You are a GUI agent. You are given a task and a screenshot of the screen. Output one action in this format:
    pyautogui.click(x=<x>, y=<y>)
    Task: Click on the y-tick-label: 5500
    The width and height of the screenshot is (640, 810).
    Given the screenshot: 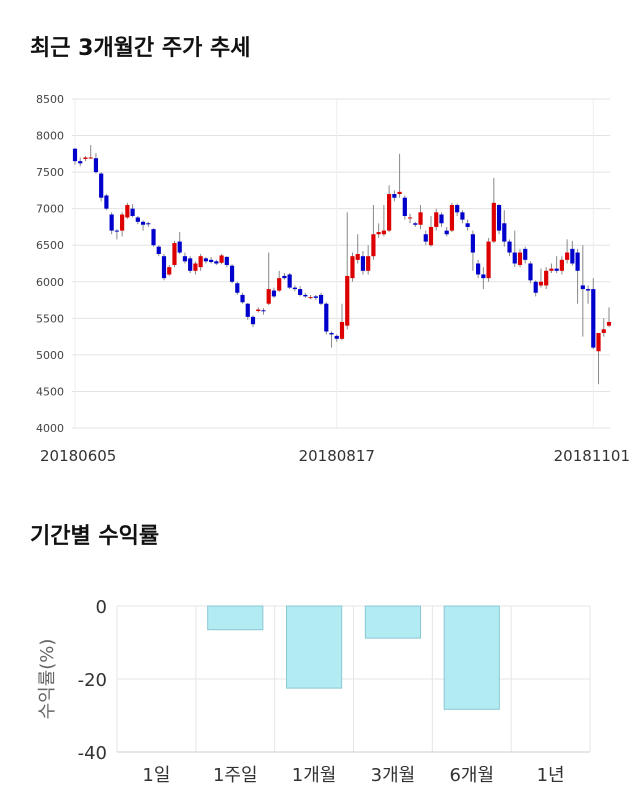 What is the action you would take?
    pyautogui.click(x=50, y=318)
    